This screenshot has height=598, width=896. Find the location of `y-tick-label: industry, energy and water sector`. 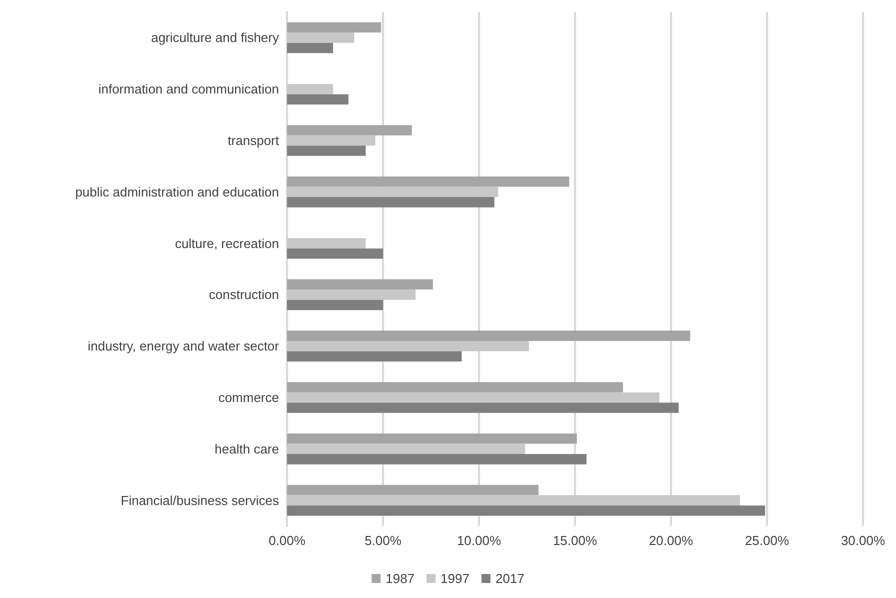

y-tick-label: industry, energy and water sector is located at coordinates (184, 346).